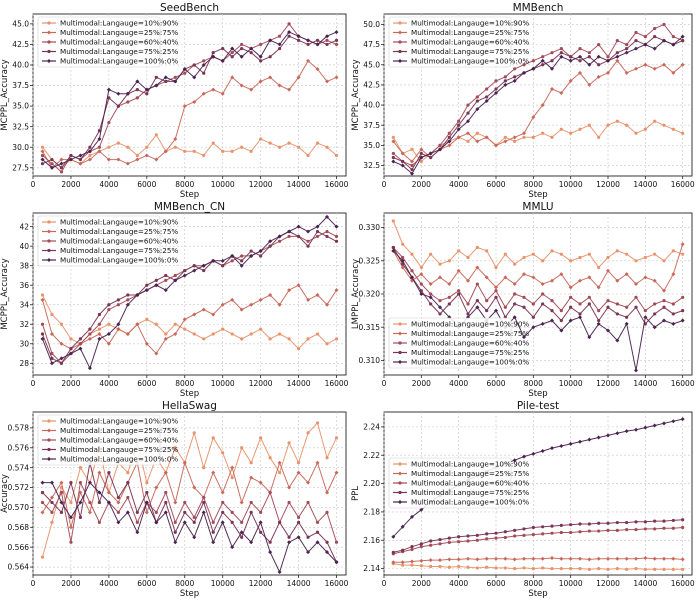 Image resolution: width=700 pixels, height=604 pixels. What do you see at coordinates (470, 343) in the screenshot?
I see `legend-label: Multimodal:Langauge=60%:40%` at bounding box center [470, 343].